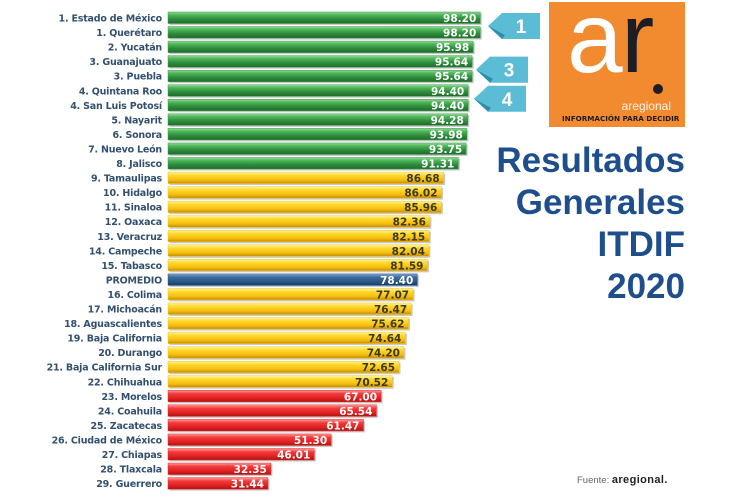 Image resolution: width=750 pixels, height=500 pixels. Describe the element at coordinates (355, 412) in the screenshot. I see `value-label: 65.54` at that location.